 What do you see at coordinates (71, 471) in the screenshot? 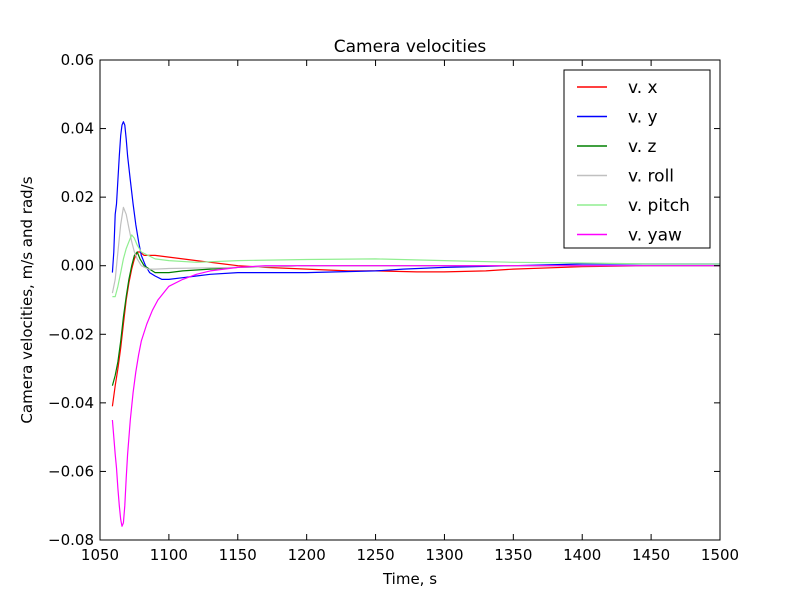
I see `y-tick-label: −0.06` at bounding box center [71, 471].